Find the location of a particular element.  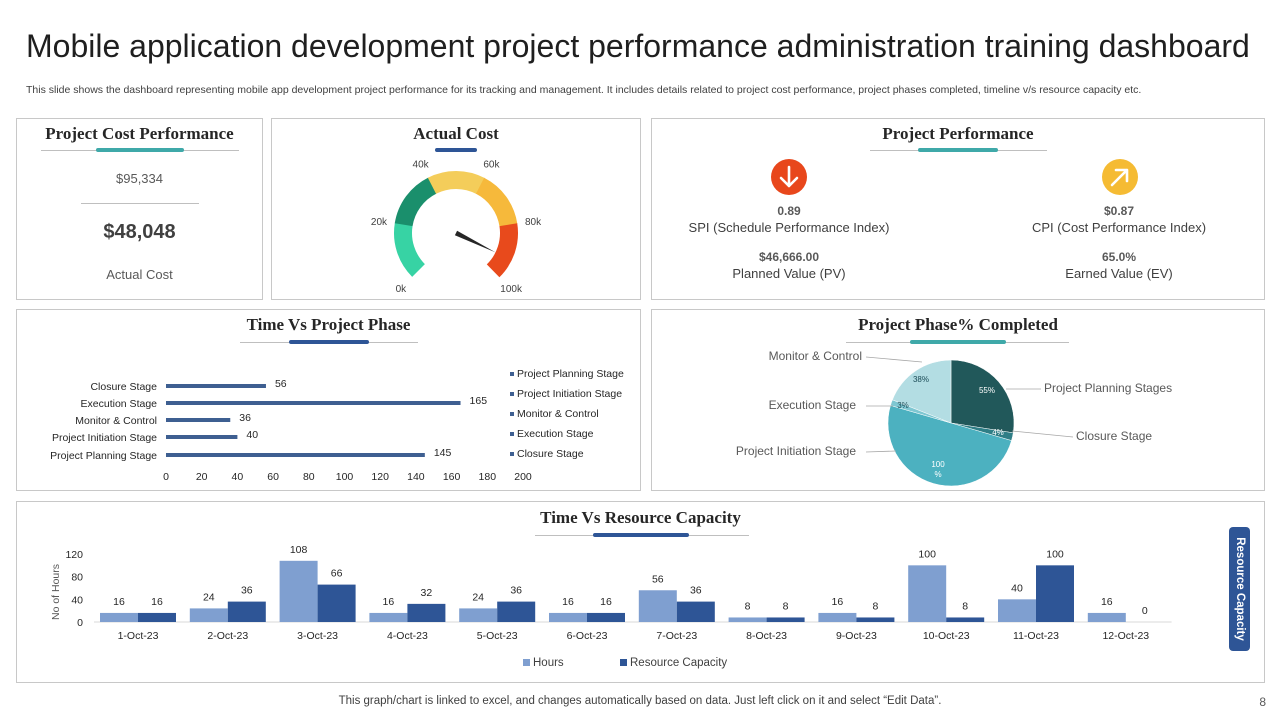

x-tick-label: 160 is located at coordinates (452, 477).